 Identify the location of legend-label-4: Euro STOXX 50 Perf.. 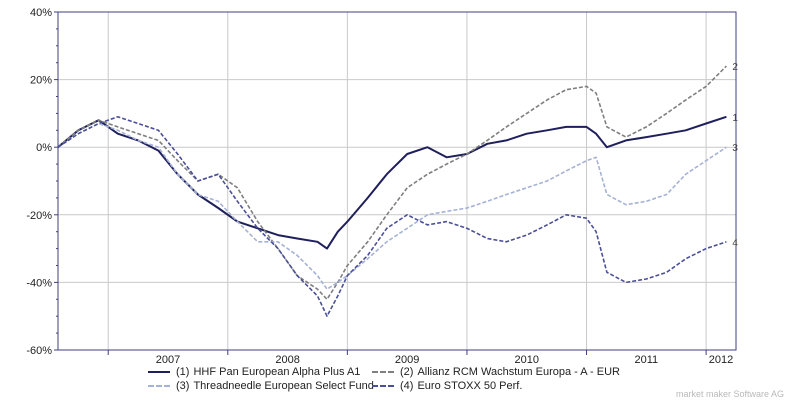
(470, 386).